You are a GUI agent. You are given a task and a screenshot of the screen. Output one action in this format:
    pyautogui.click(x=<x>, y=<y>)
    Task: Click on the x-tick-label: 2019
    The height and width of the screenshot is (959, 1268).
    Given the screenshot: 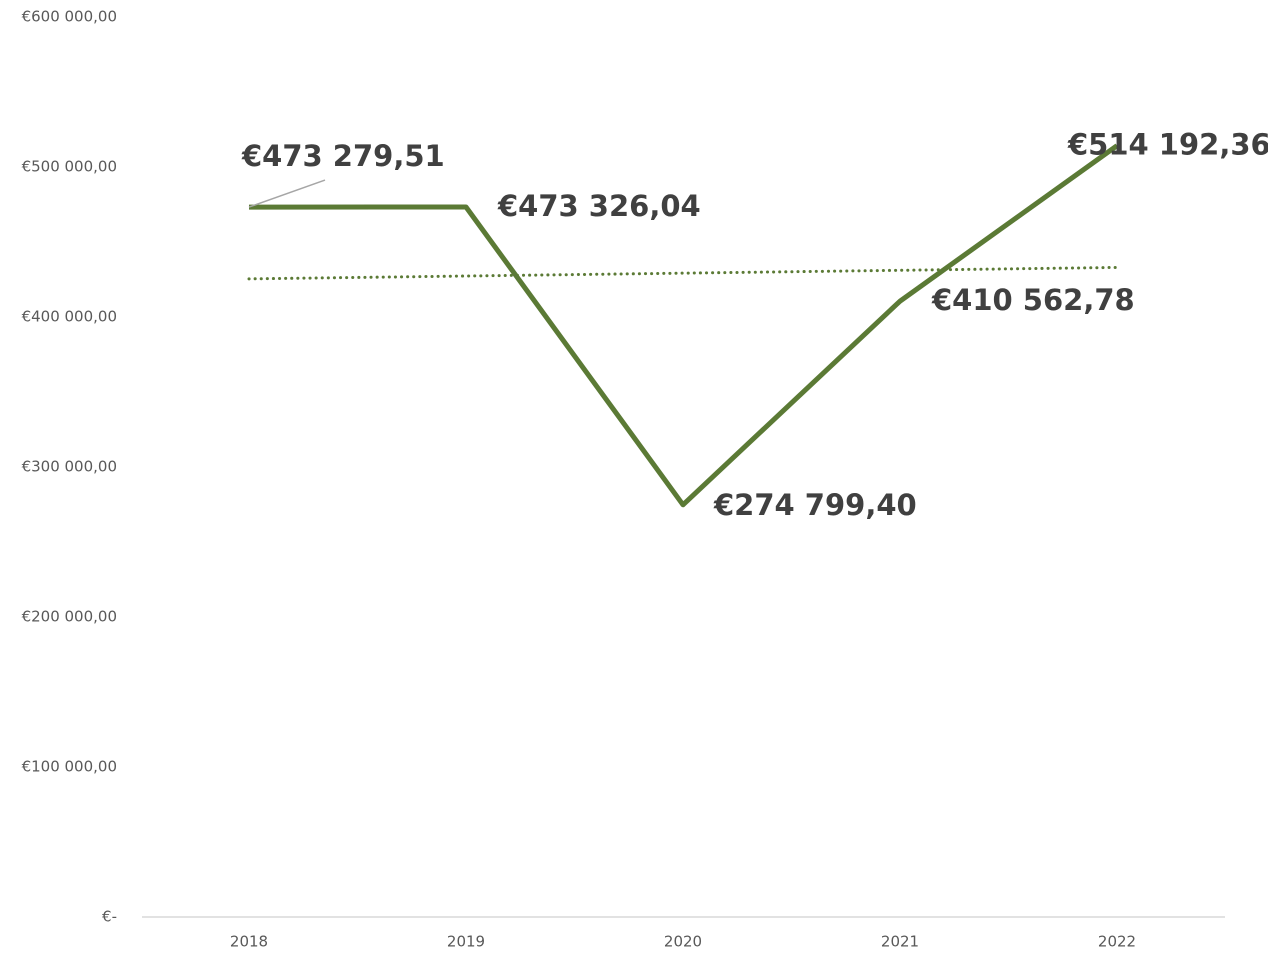 What is the action you would take?
    pyautogui.click(x=466, y=942)
    